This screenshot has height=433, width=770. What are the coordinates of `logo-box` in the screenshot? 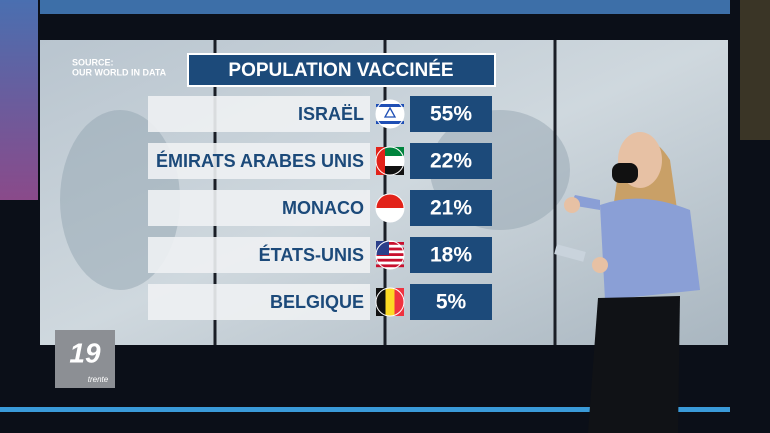 It's located at (85, 359).